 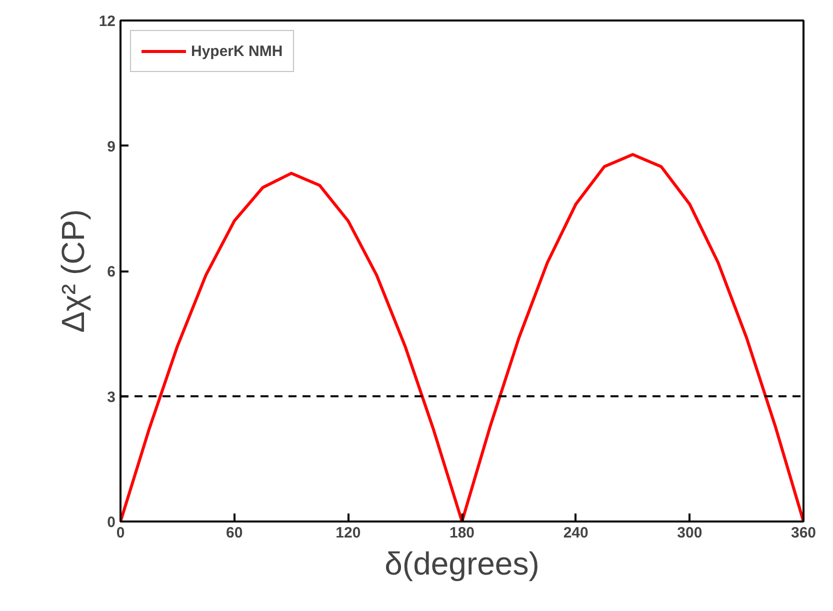 I want to click on x-axis-title: δ(degrees), so click(x=462, y=564).